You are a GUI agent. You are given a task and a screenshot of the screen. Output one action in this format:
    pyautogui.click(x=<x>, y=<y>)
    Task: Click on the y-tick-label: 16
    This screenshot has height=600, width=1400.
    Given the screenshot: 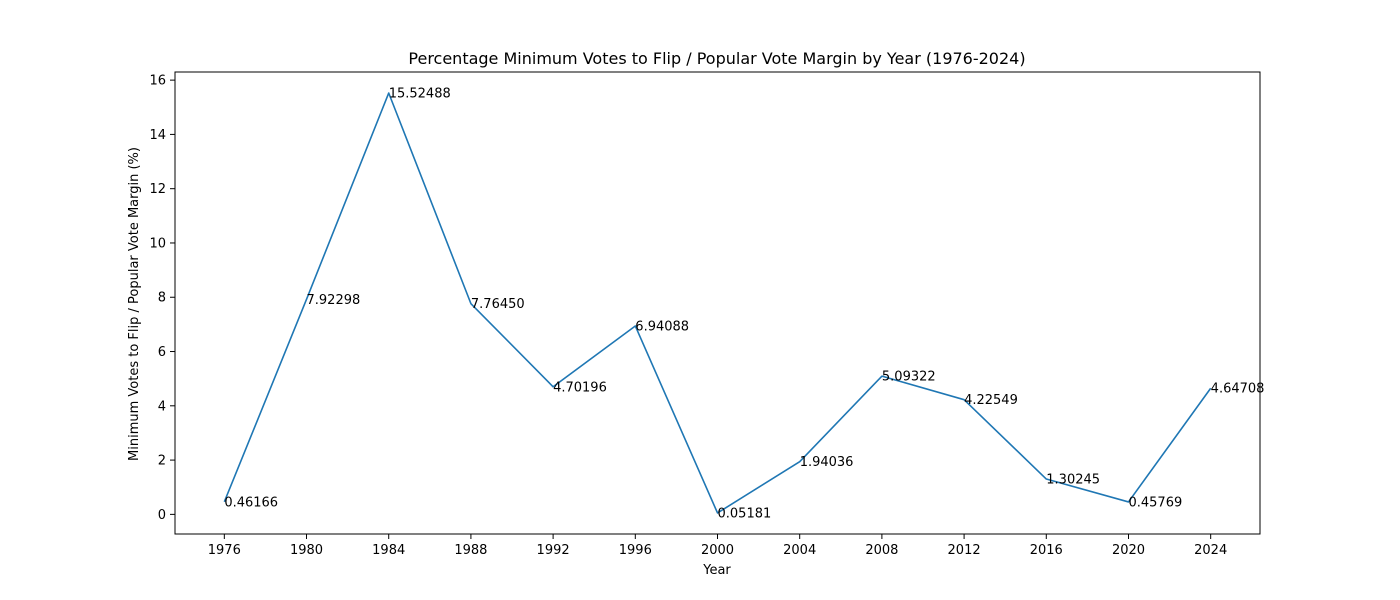 What is the action you would take?
    pyautogui.click(x=157, y=81)
    